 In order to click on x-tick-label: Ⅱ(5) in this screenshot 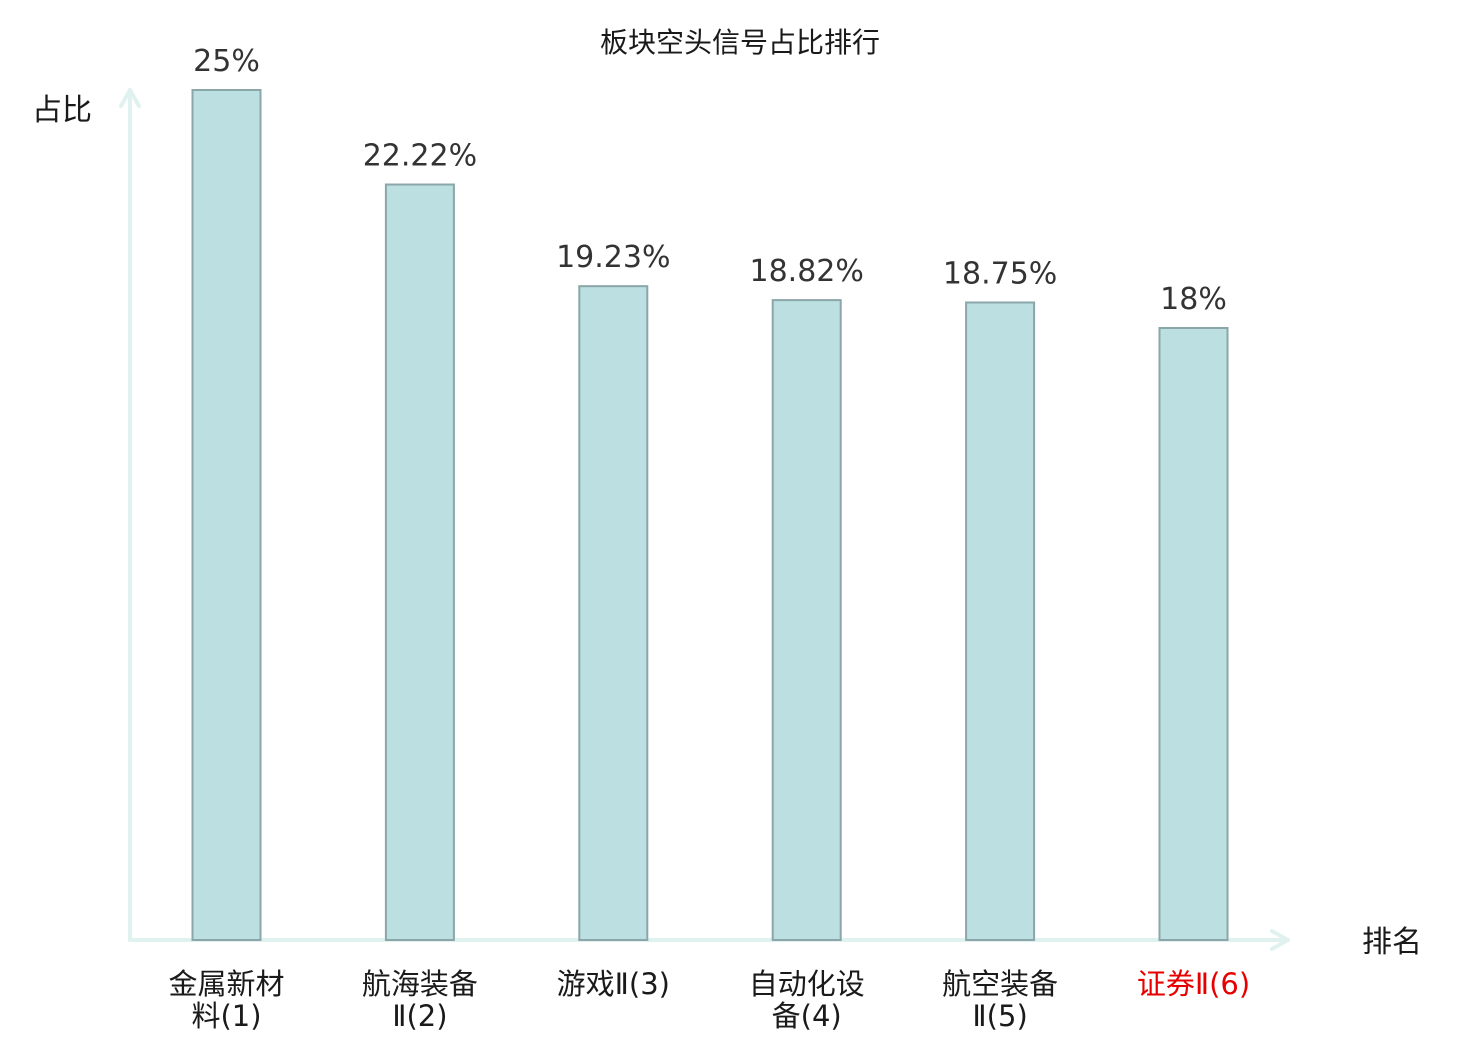, I will do `click(999, 1016)`.